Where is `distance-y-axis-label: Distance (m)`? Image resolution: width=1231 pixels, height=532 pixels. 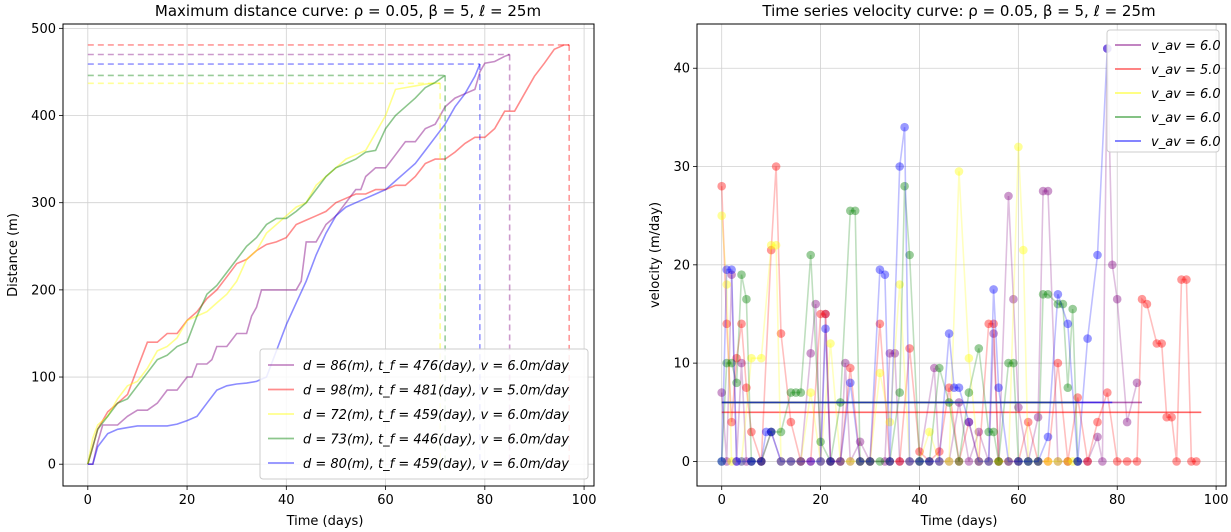
distance-y-axis-label: Distance (m) is located at coordinates (13, 255).